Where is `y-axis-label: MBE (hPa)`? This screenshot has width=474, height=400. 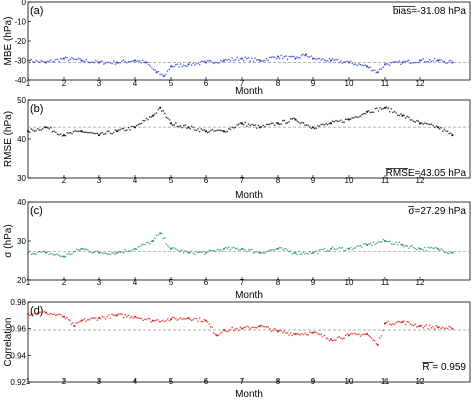 y-axis-label: MBE (hPa) is located at coordinates (8, 41).